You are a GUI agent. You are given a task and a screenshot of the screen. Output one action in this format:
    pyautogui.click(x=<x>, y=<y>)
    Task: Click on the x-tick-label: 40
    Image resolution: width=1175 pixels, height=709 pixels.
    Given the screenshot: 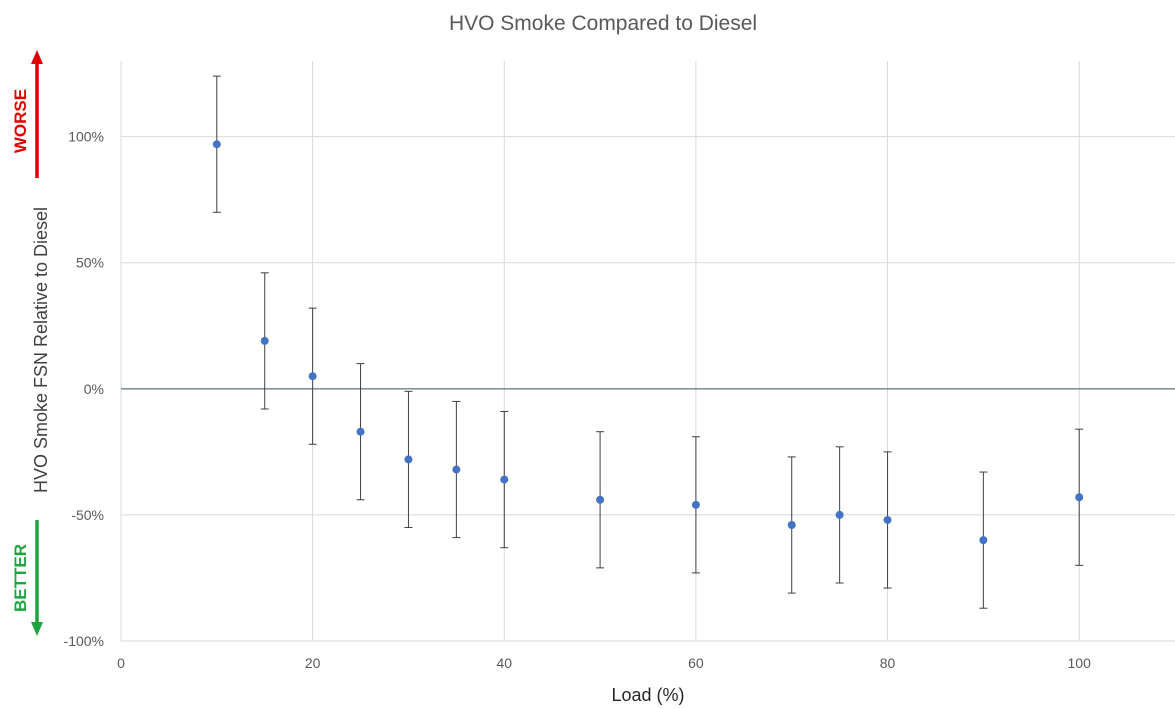 What is the action you would take?
    pyautogui.click(x=504, y=663)
    